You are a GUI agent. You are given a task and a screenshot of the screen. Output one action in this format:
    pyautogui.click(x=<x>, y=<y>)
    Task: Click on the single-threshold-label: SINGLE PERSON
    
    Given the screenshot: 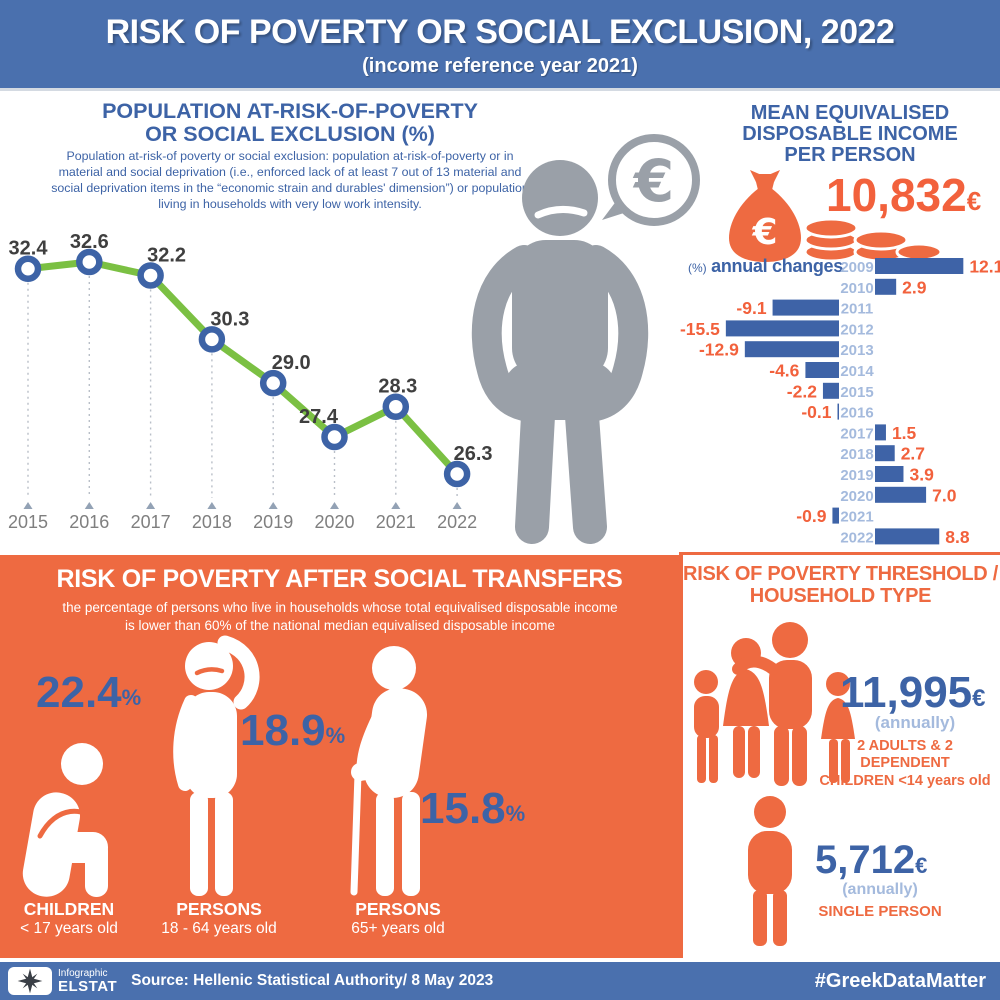 What is the action you would take?
    pyautogui.click(x=880, y=911)
    